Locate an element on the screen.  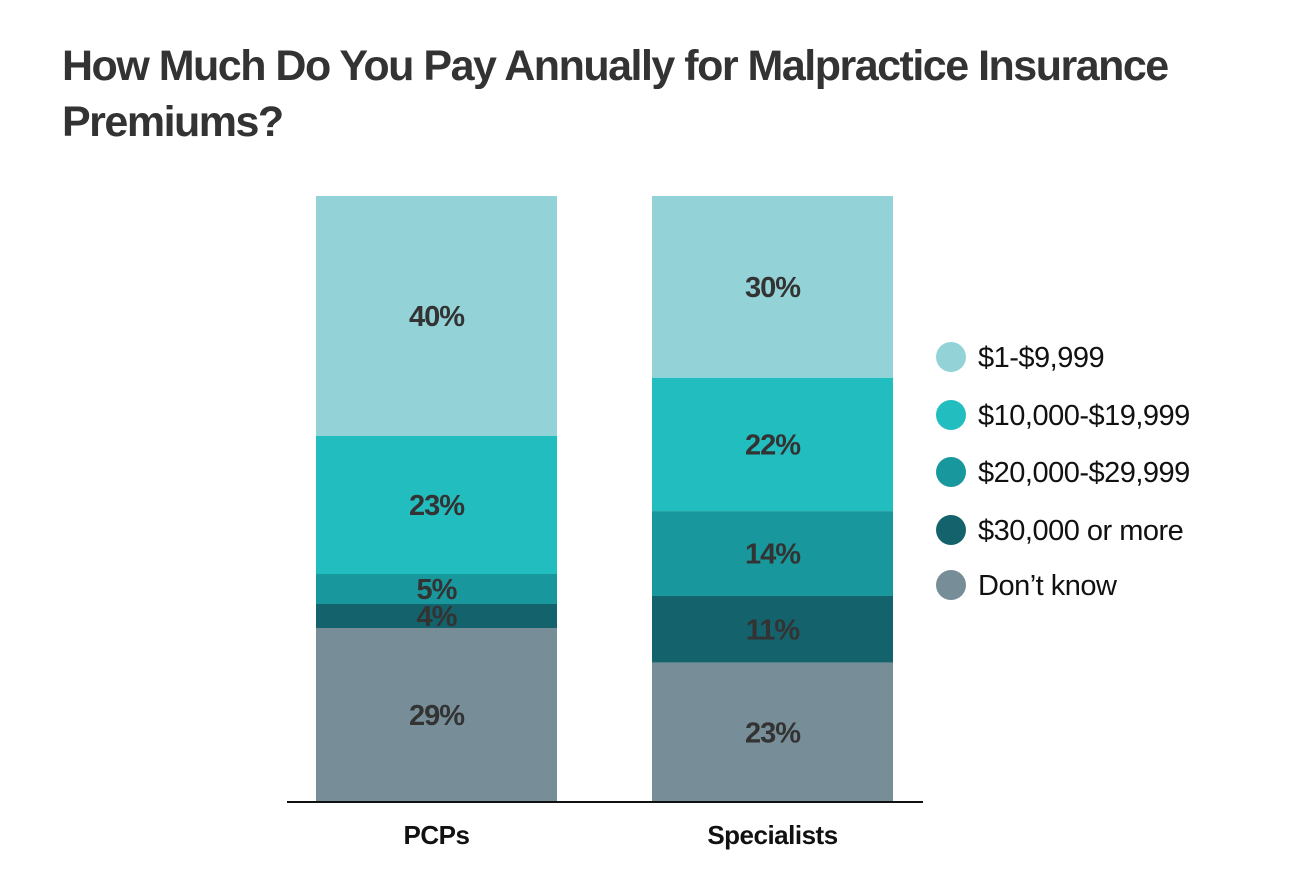
legend-label: $30,000 or more is located at coordinates (1080, 531).